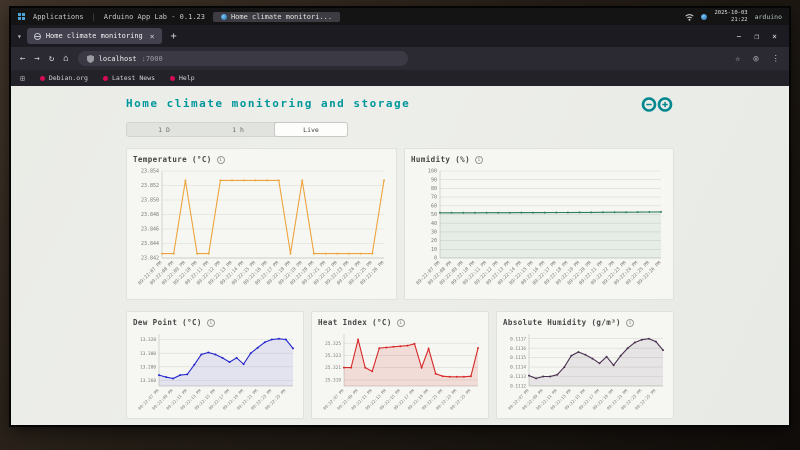 The height and width of the screenshot is (450, 800). Describe the element at coordinates (150, 230) in the screenshot. I see `svg-text: 23.846` at that location.